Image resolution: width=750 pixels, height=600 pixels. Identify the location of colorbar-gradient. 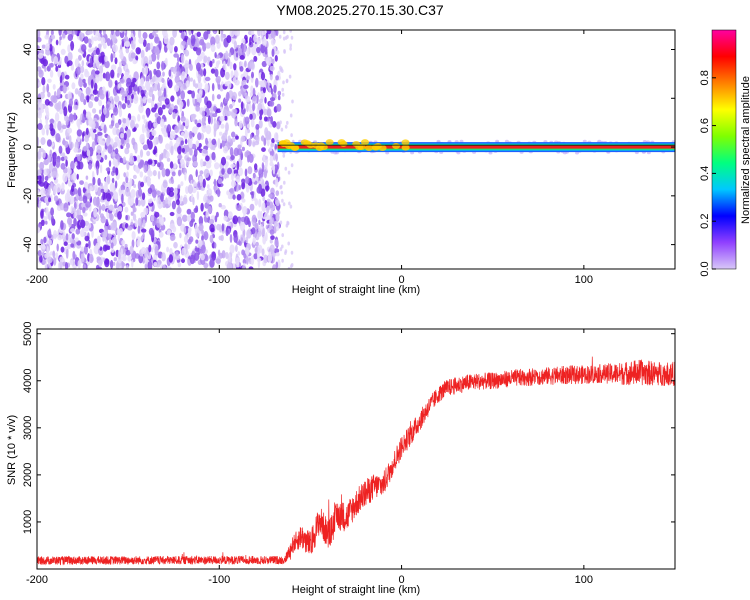
(724, 149).